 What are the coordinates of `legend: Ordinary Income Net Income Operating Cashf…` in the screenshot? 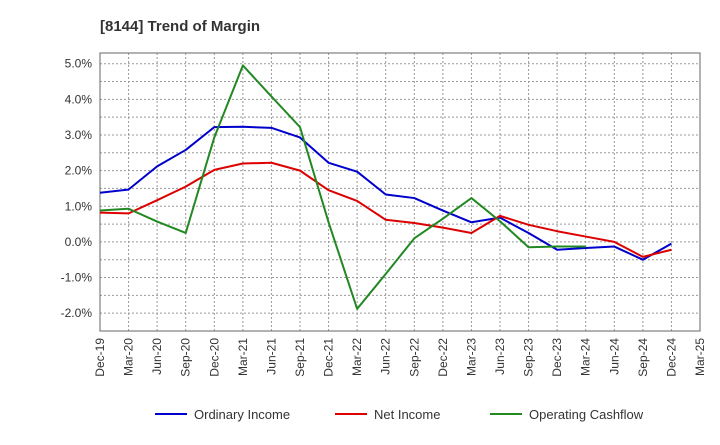 It's located at (399, 414).